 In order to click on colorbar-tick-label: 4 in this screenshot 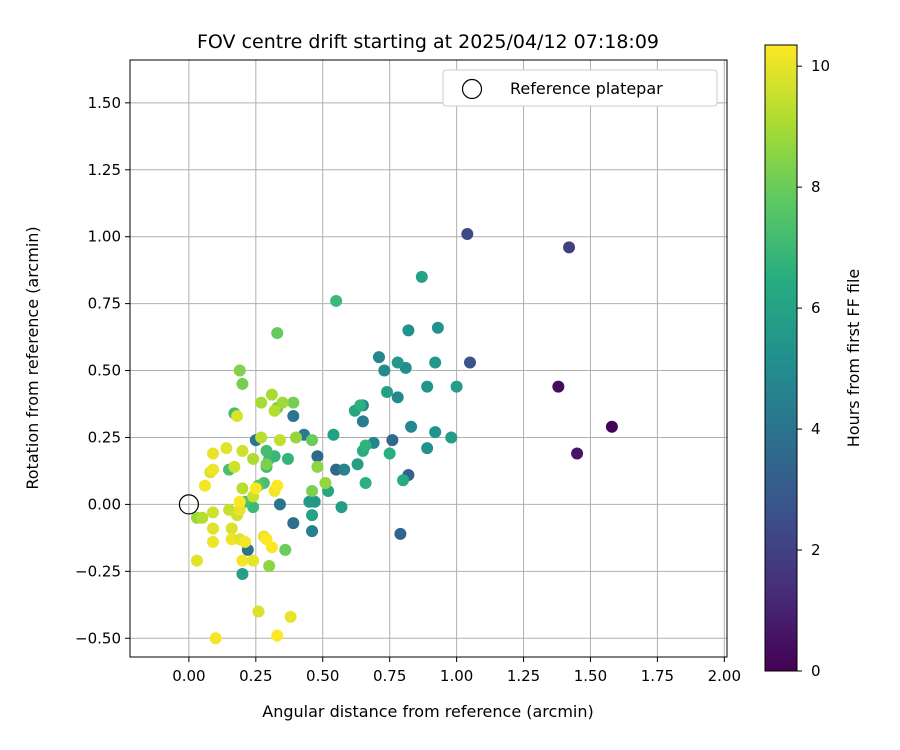, I will do `click(816, 429)`.